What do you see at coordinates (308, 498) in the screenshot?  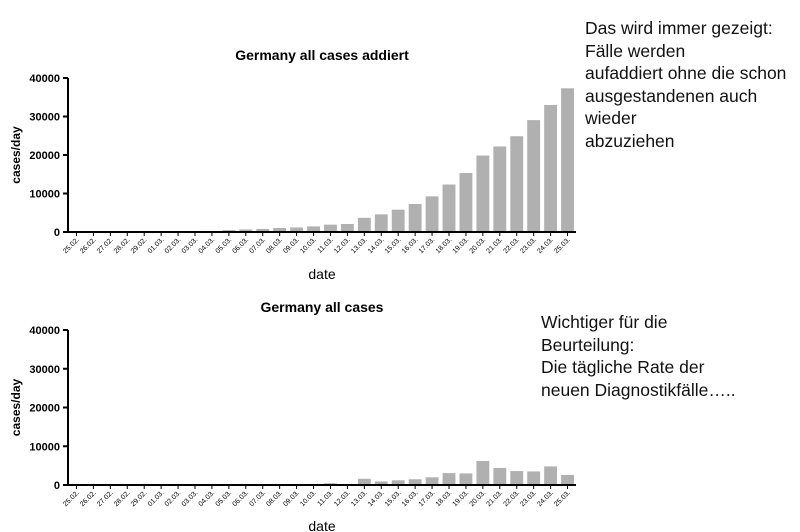 I see `chart2-xtick-label-14: 10.03.` at bounding box center [308, 498].